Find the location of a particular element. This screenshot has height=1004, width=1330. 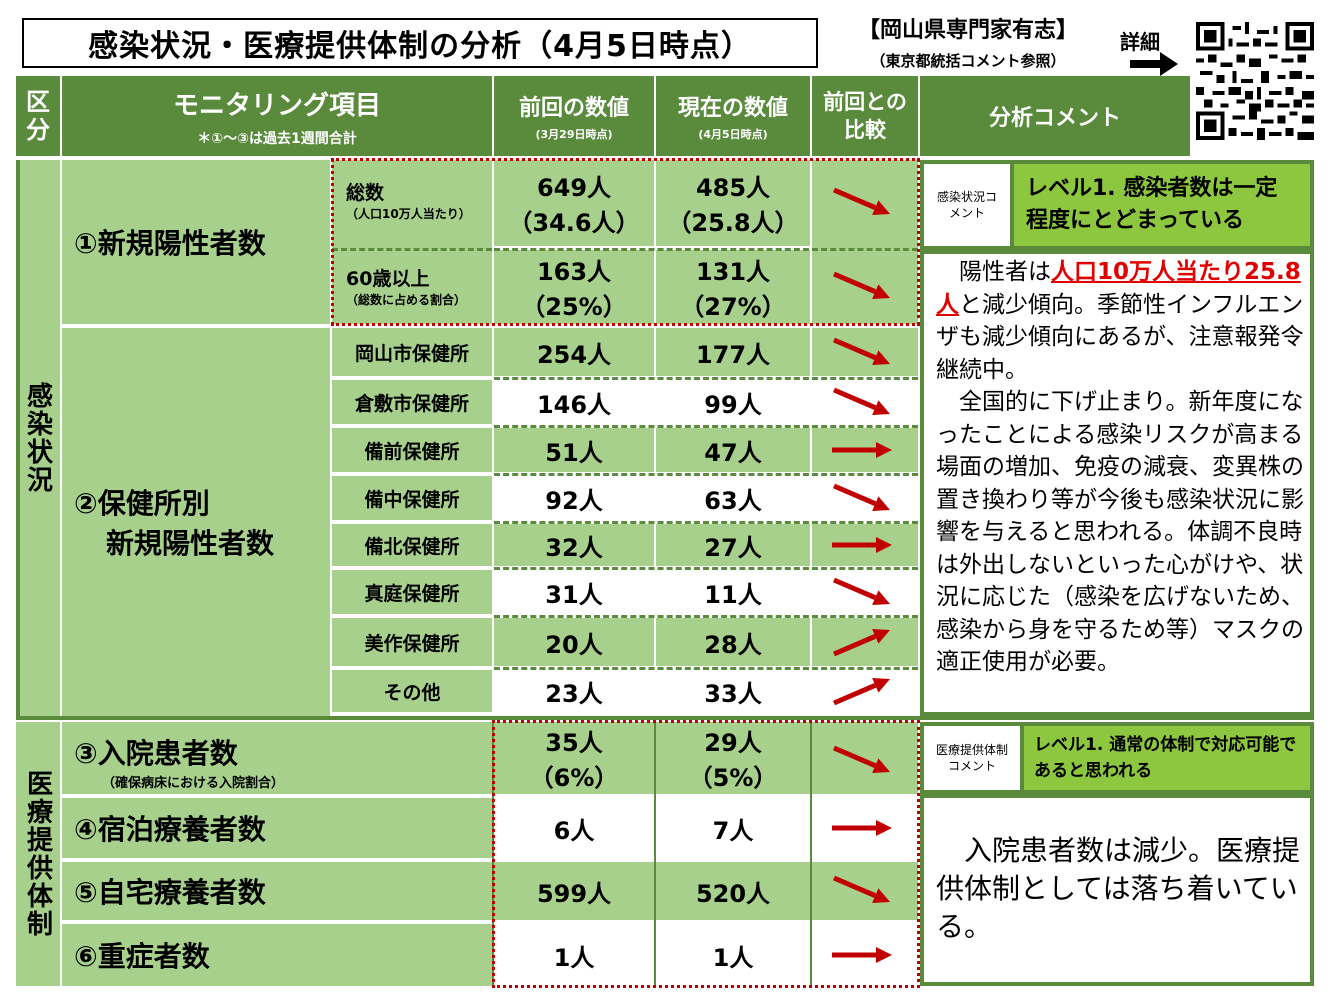

health-center-curr: 99人 is located at coordinates (733, 402).